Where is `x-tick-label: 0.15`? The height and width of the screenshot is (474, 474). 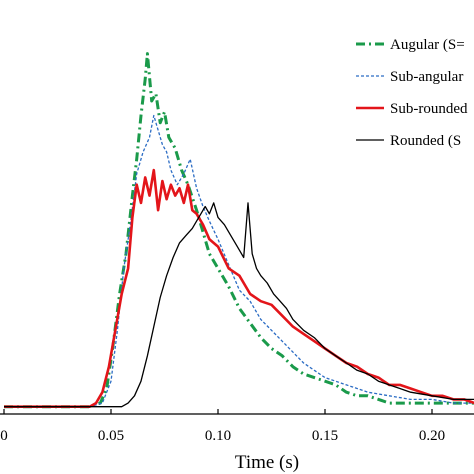 x-tick-label: 0.15 is located at coordinates (325, 436).